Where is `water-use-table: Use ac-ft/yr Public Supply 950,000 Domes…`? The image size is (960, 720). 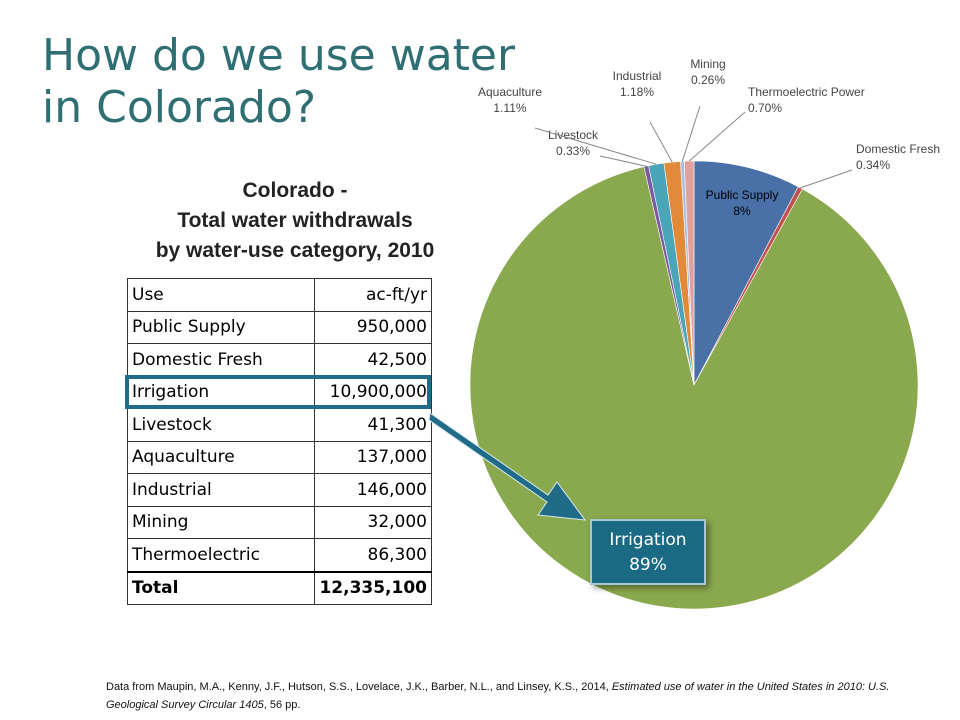
water-use-table: Use ac-ft/yr Public Supply 950,000 Domes… is located at coordinates (279, 441).